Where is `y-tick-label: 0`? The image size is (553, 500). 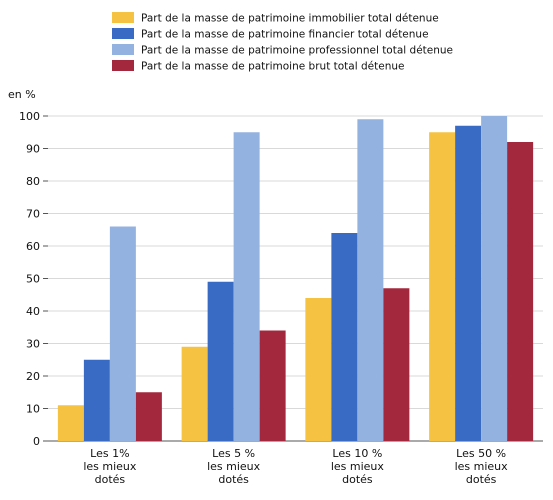
y-tick-label: 0 is located at coordinates (36, 441).